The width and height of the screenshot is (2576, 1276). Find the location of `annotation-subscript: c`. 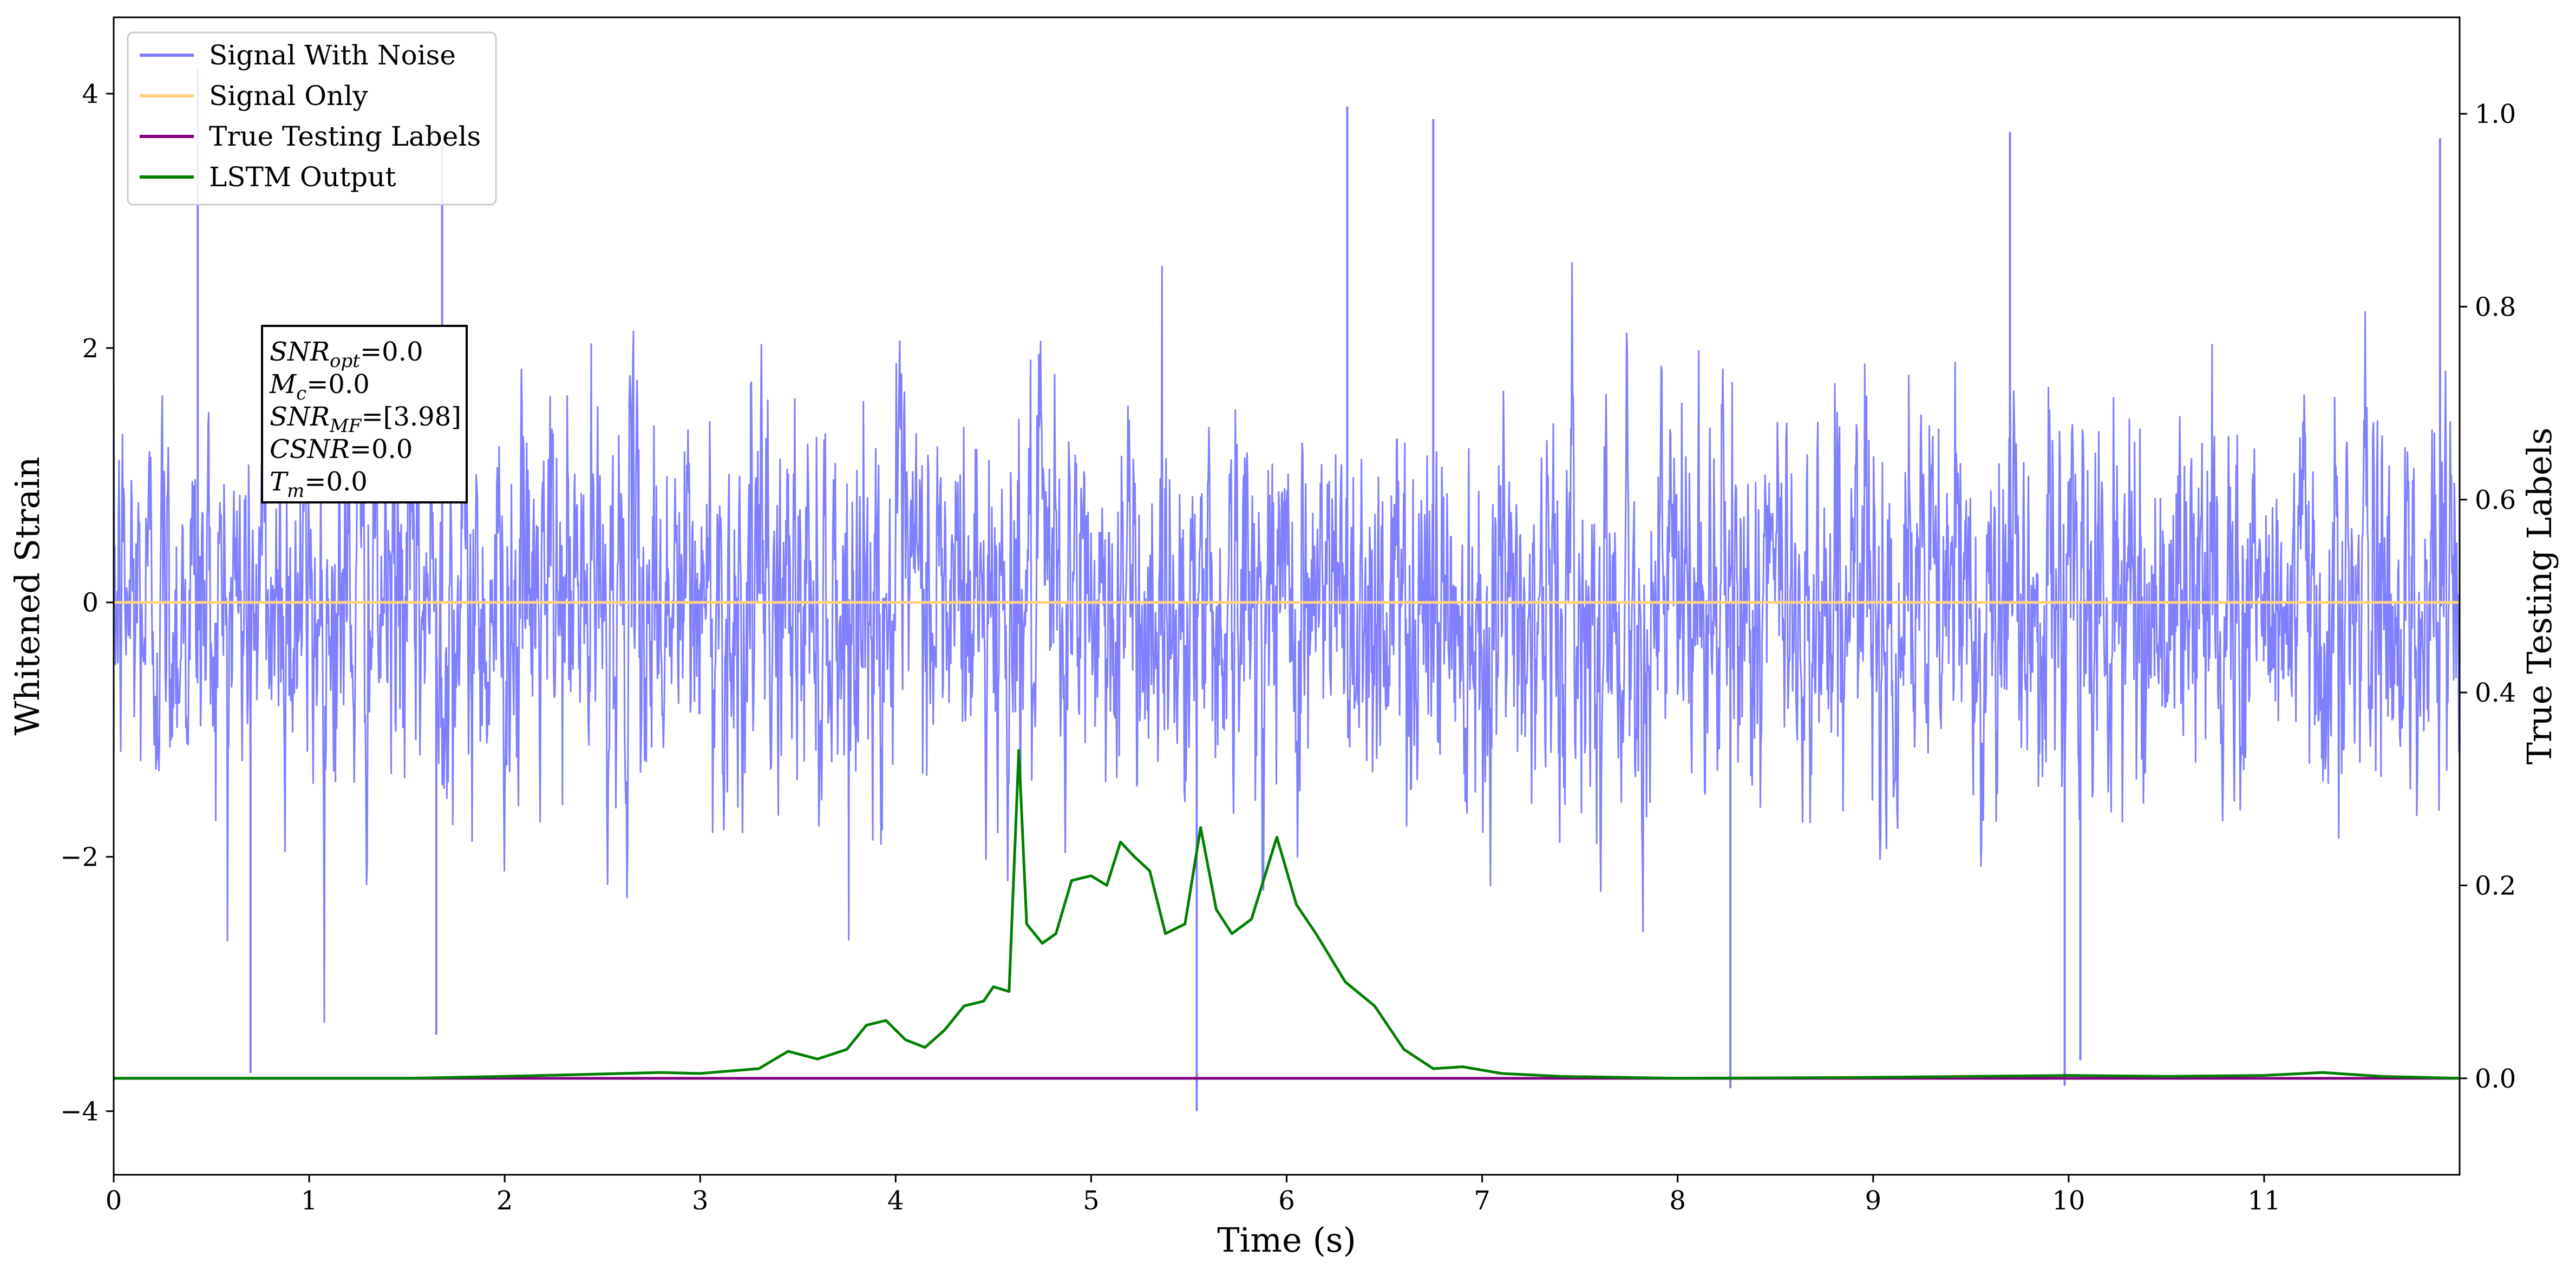

annotation-subscript: c is located at coordinates (301, 393).